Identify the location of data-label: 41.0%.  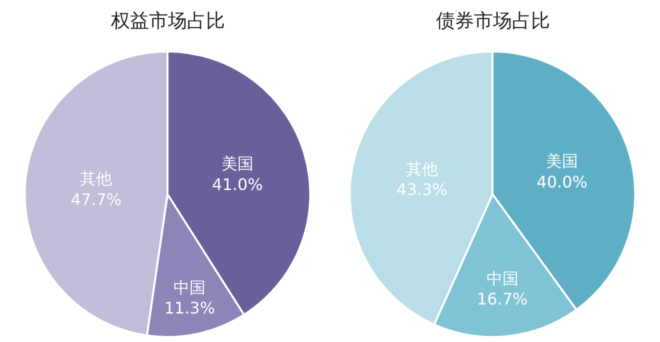
(237, 184).